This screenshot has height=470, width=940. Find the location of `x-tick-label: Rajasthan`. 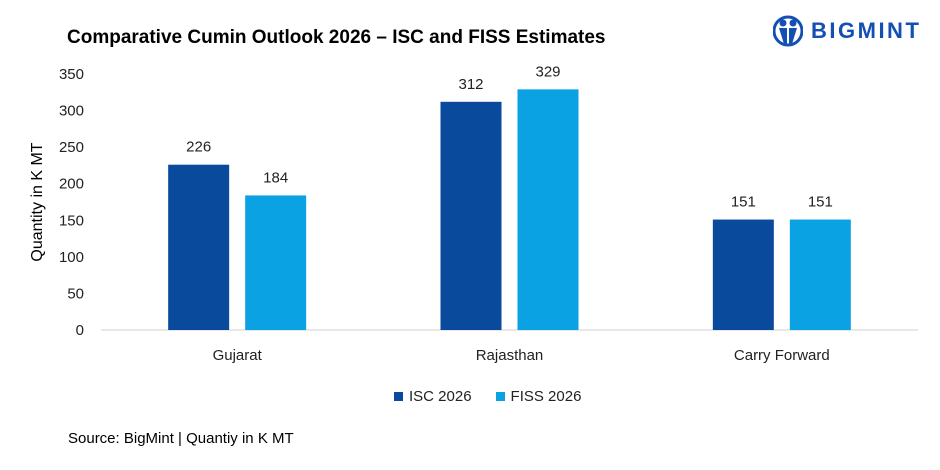

x-tick-label: Rajasthan is located at coordinates (510, 355).